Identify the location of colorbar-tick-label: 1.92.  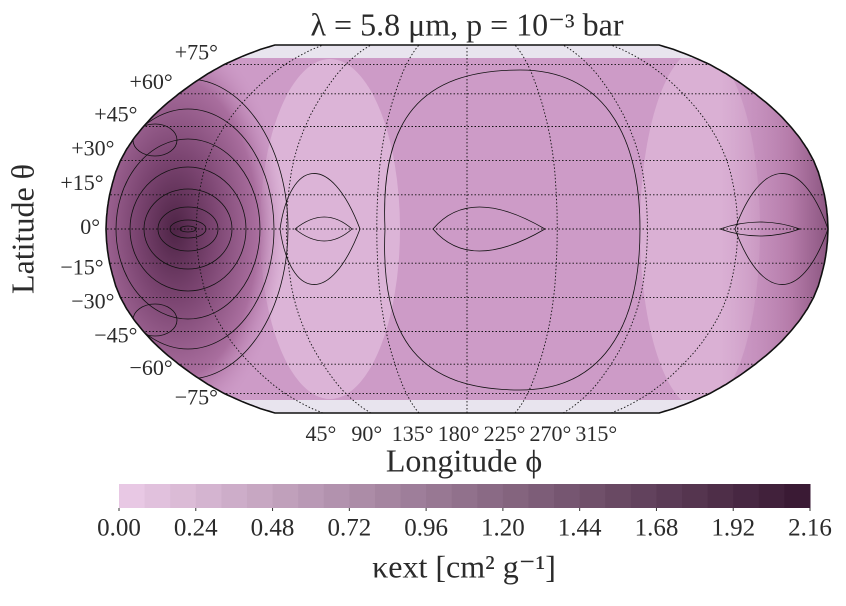
(733, 528).